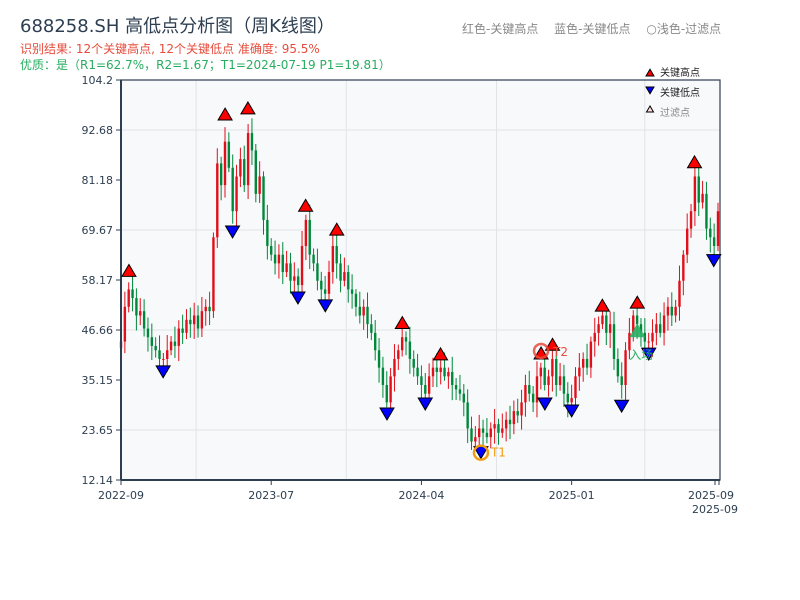  What do you see at coordinates (421, 495) in the screenshot?
I see `x-tick-label: 2024-04` at bounding box center [421, 495].